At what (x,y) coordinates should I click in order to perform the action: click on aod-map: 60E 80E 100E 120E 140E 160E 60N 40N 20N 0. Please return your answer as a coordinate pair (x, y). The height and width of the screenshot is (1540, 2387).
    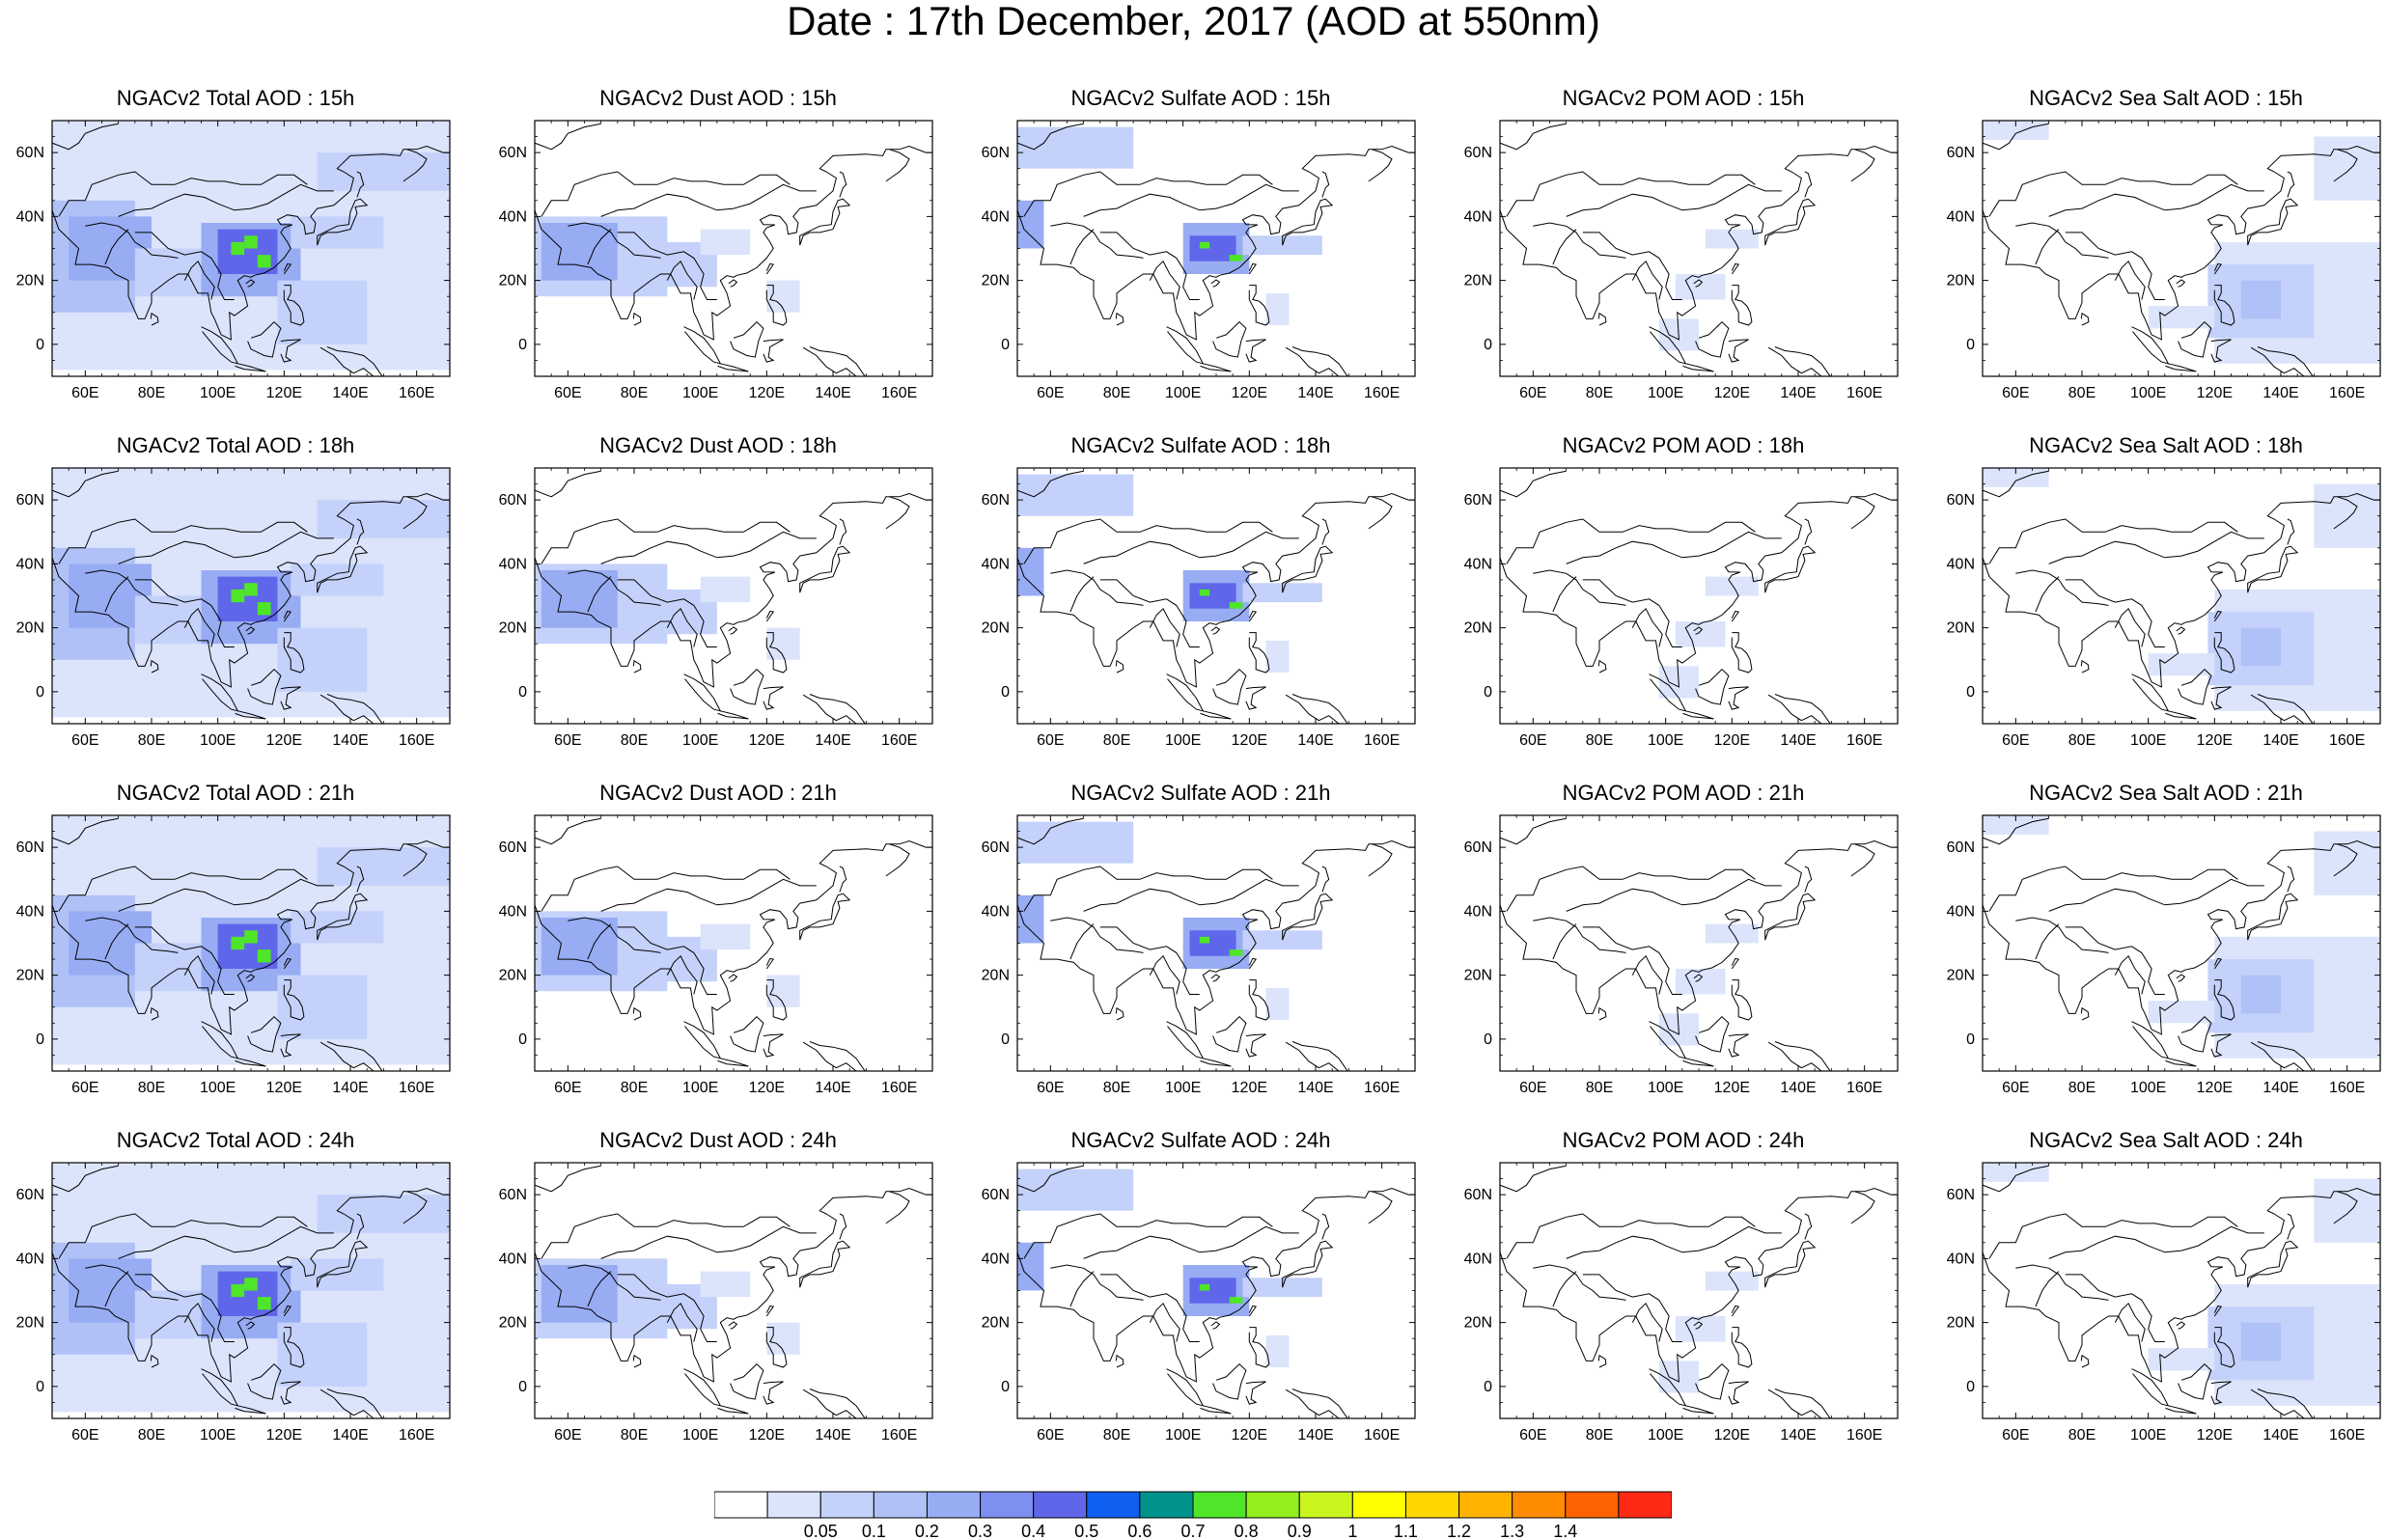
    Looking at the image, I should click on (1681, 1303).